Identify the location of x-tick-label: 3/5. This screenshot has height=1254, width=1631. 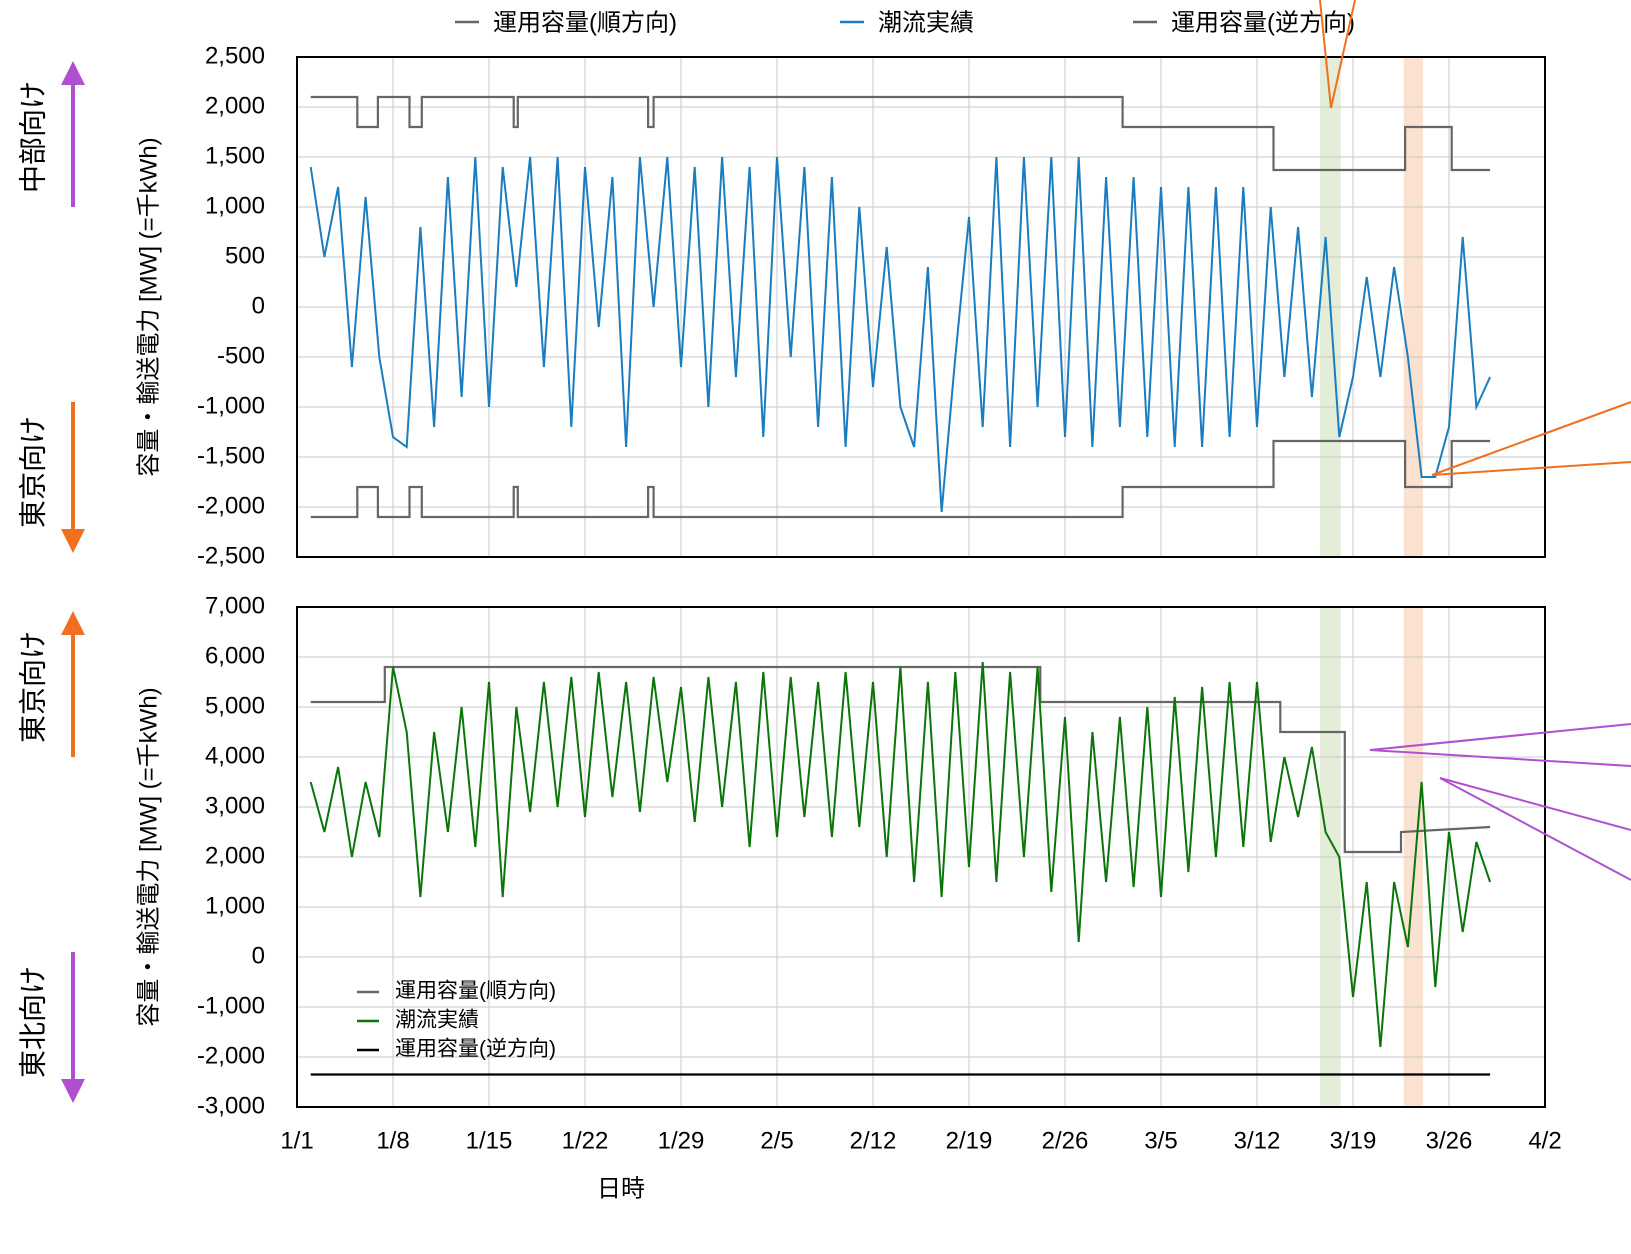
(1160, 1140).